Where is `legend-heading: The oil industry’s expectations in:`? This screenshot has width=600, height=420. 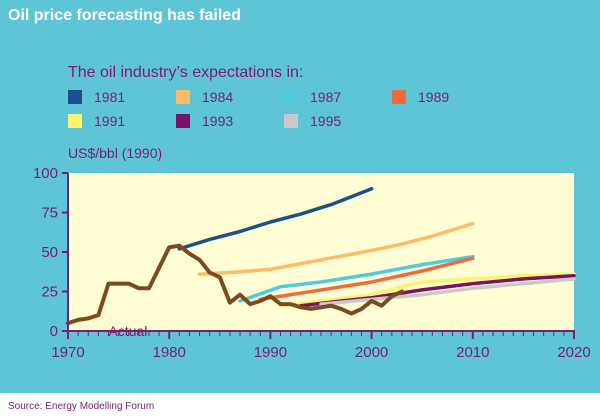 legend-heading: The oil industry’s expectations in: is located at coordinates (186, 72).